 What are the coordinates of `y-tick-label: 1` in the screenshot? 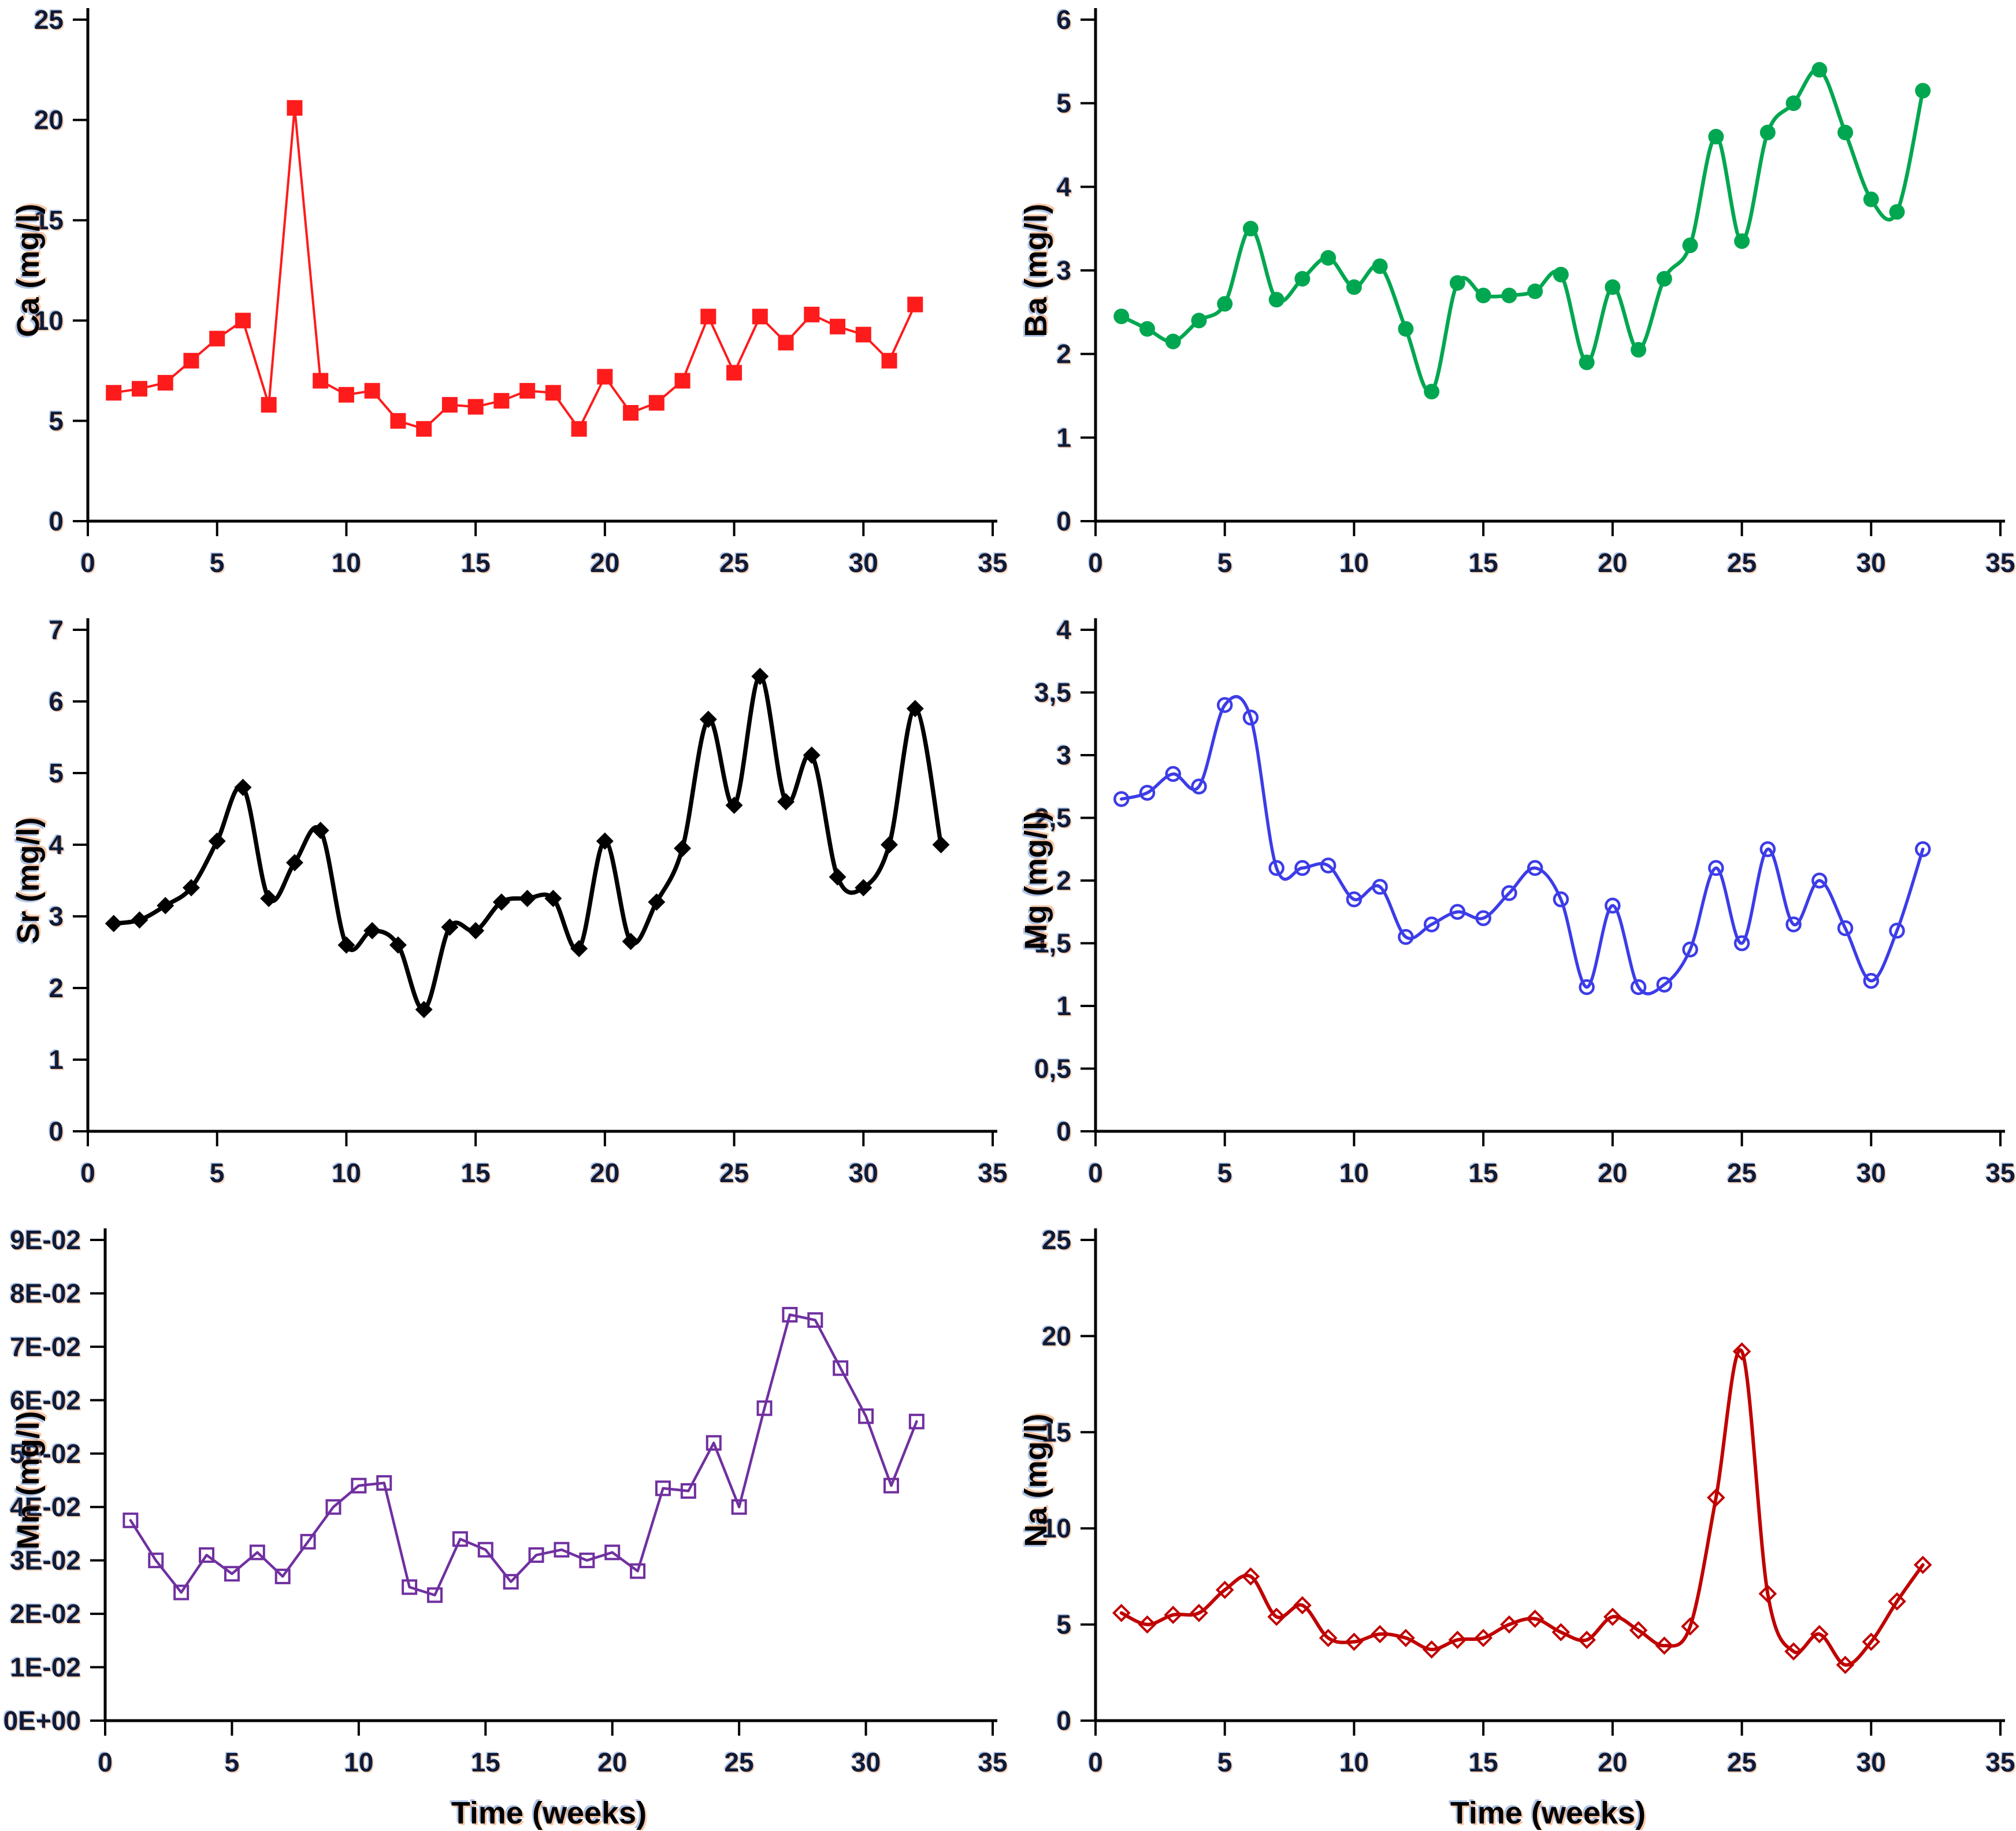 It's located at (57, 1060).